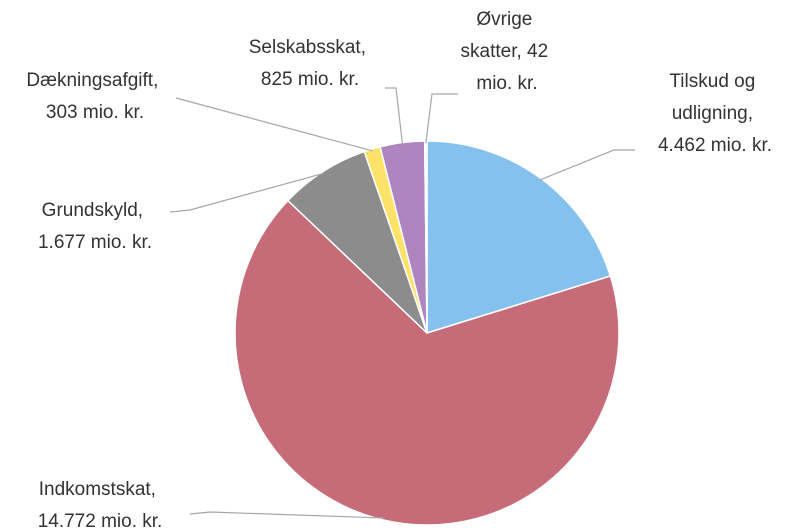 The height and width of the screenshot is (531, 791). I want to click on data-label: Grundskyld, 1.677 mio. kr., so click(95, 226).